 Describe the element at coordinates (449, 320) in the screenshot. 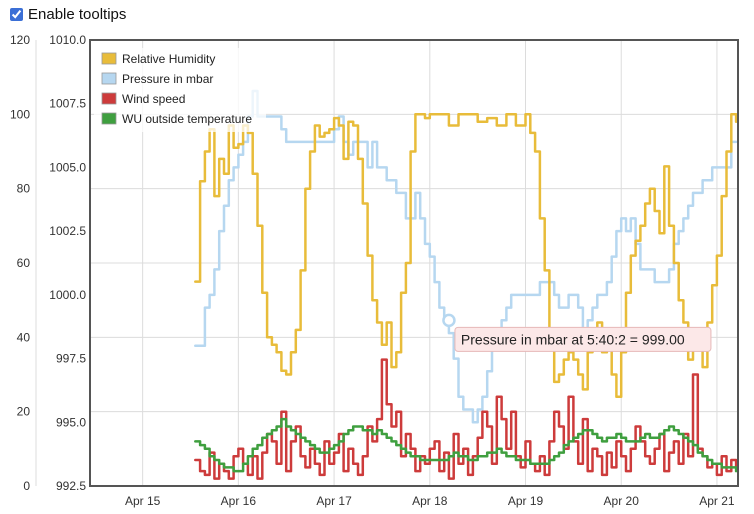

I see `tooltip-marker` at that location.